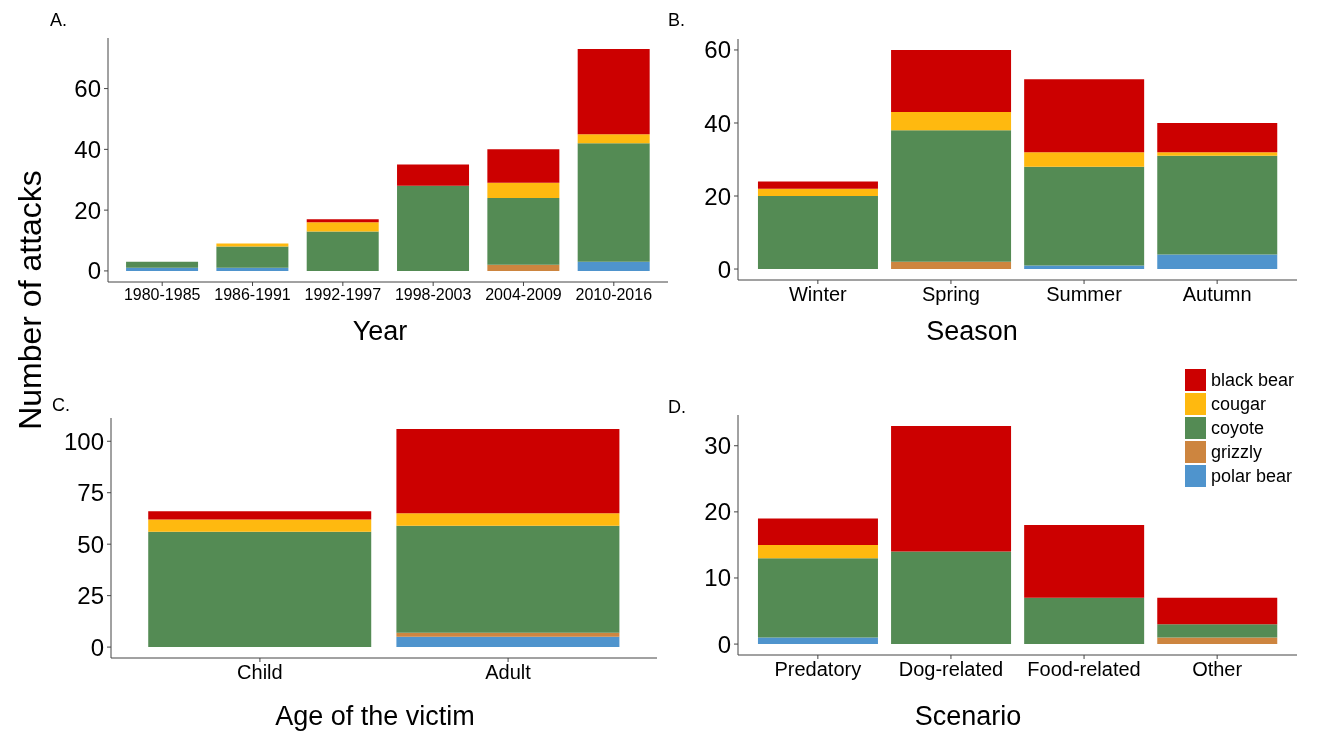 Image resolution: width=1320 pixels, height=738 pixels. I want to click on x-axis-title: Year, so click(380, 331).